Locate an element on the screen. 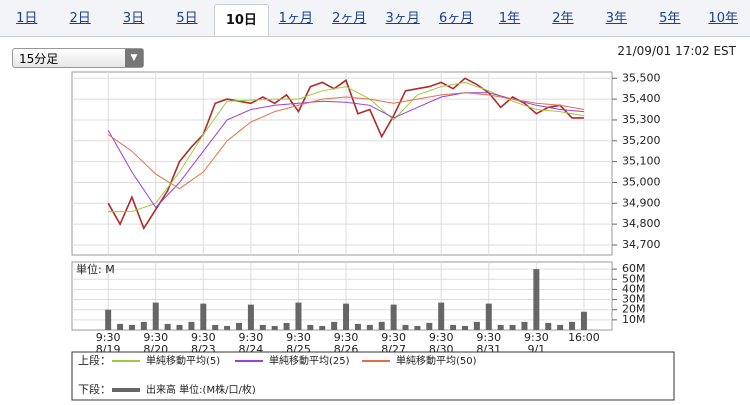 Image resolution: width=750 pixels, height=405 pixels. y-tick-label: 35,500 is located at coordinates (641, 77).